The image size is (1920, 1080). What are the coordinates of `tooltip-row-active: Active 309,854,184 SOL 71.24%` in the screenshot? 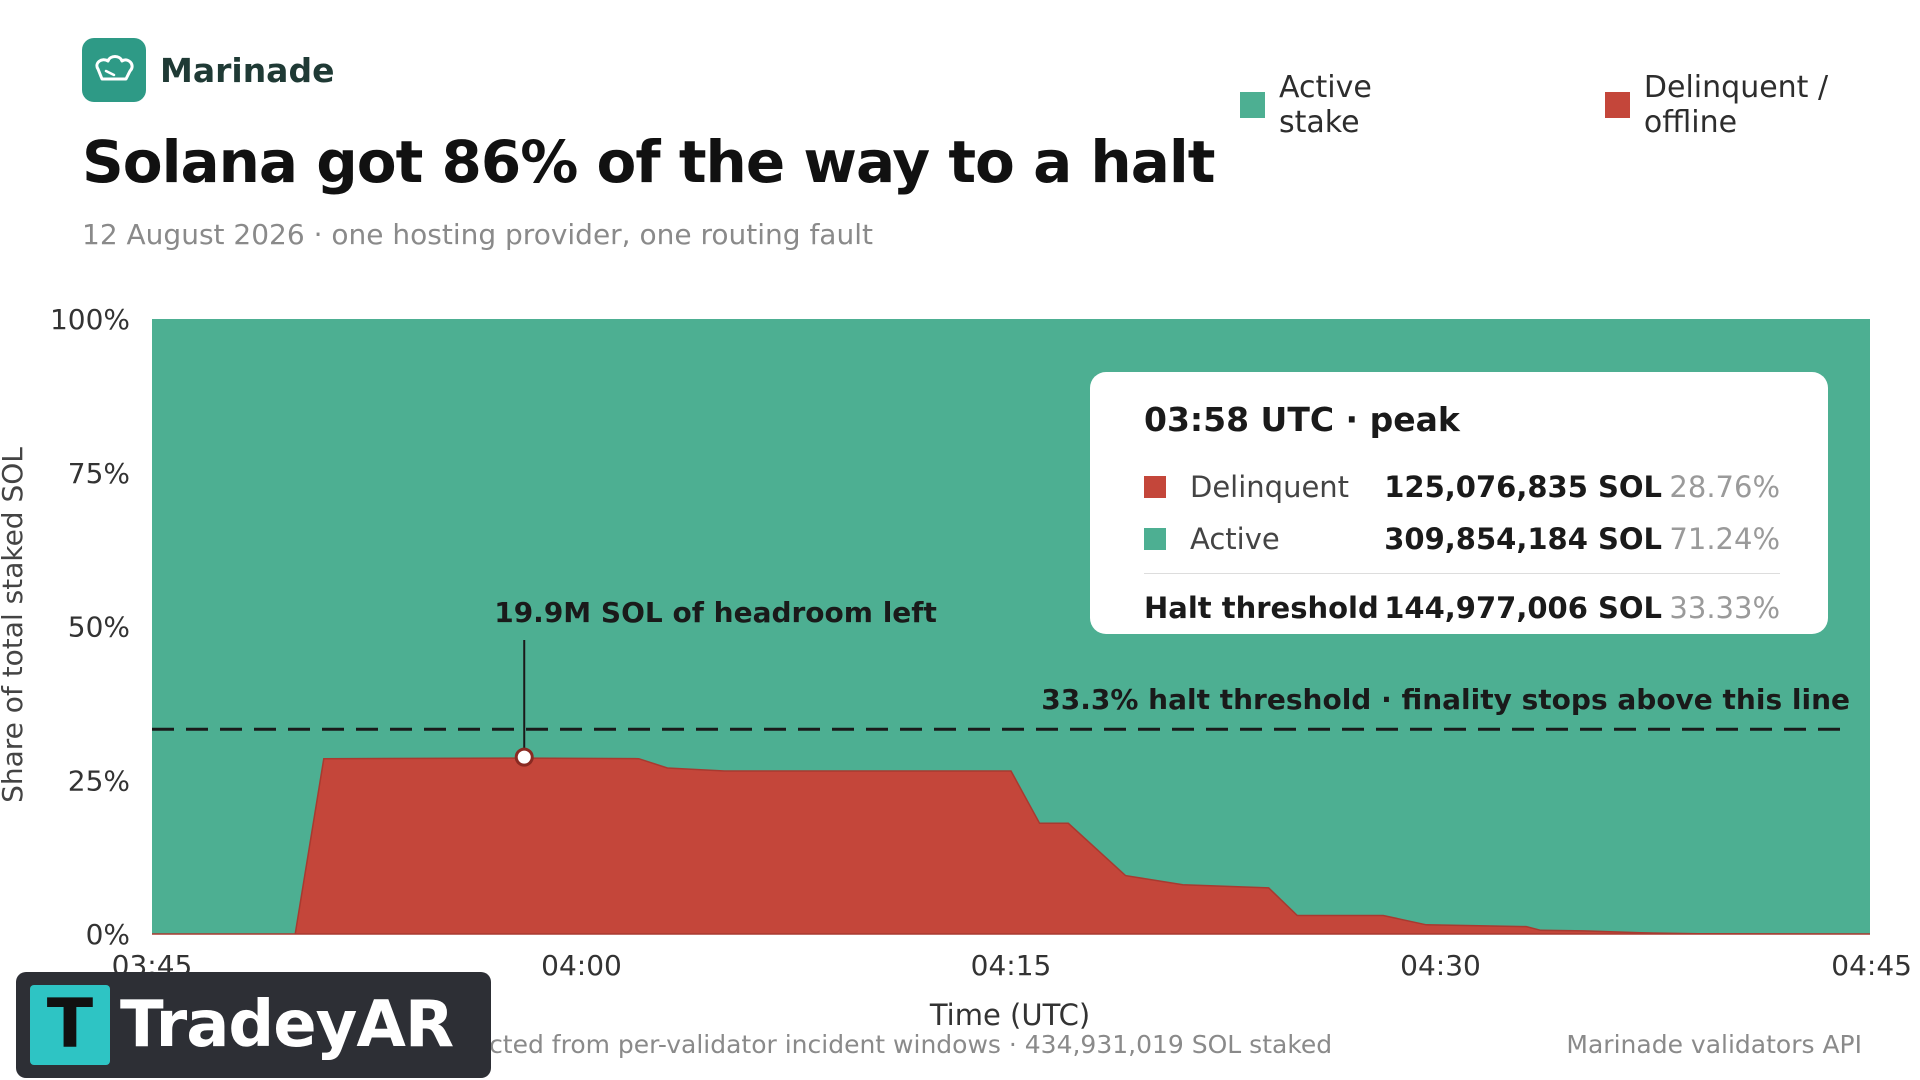 It's located at (1462, 539).